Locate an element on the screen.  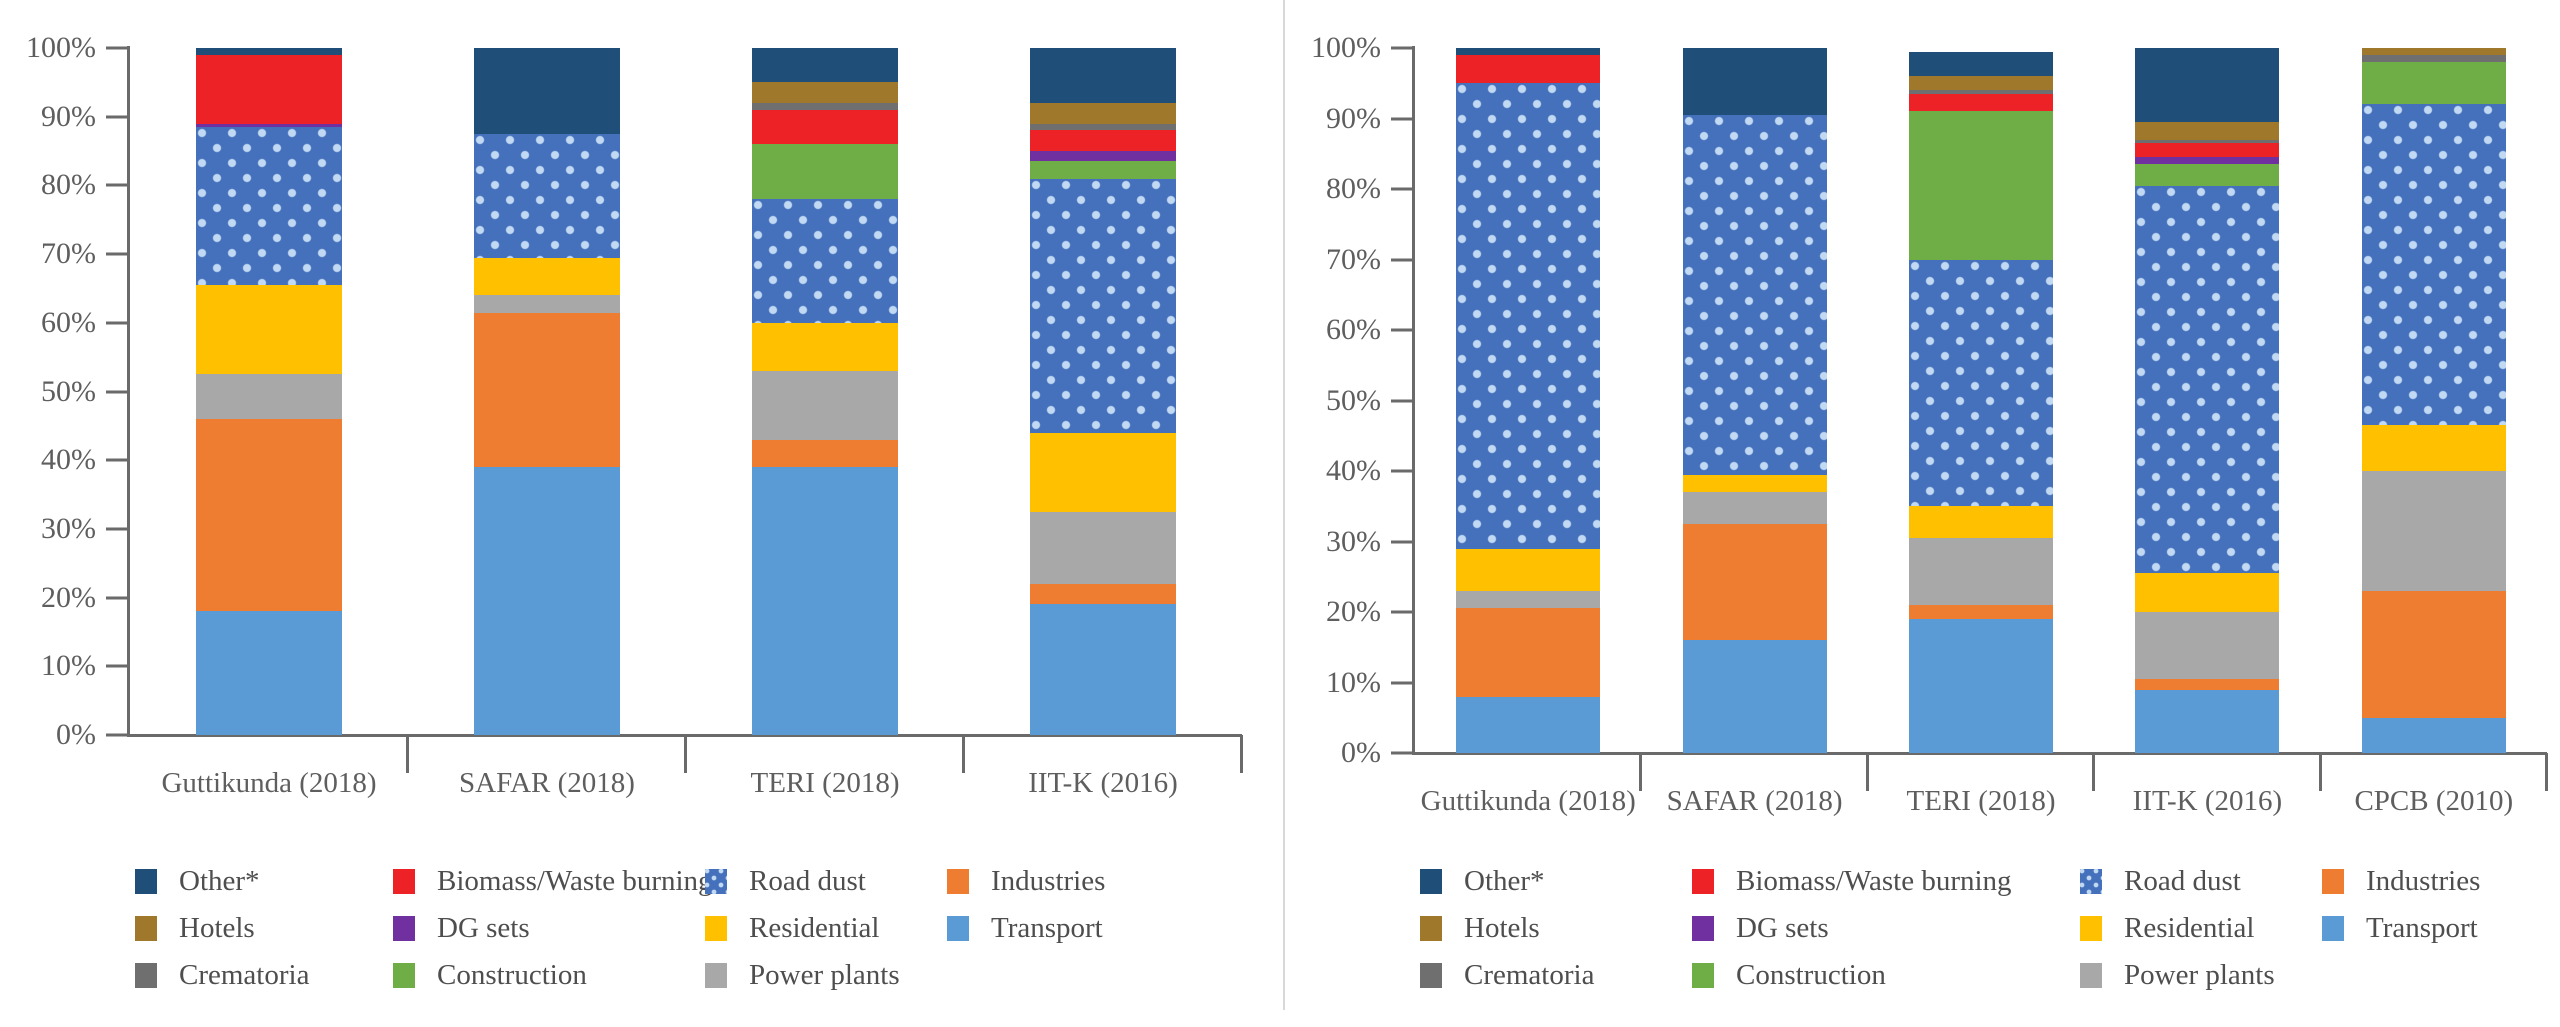
legend-item-hotels: Hotels is located at coordinates (264, 928).